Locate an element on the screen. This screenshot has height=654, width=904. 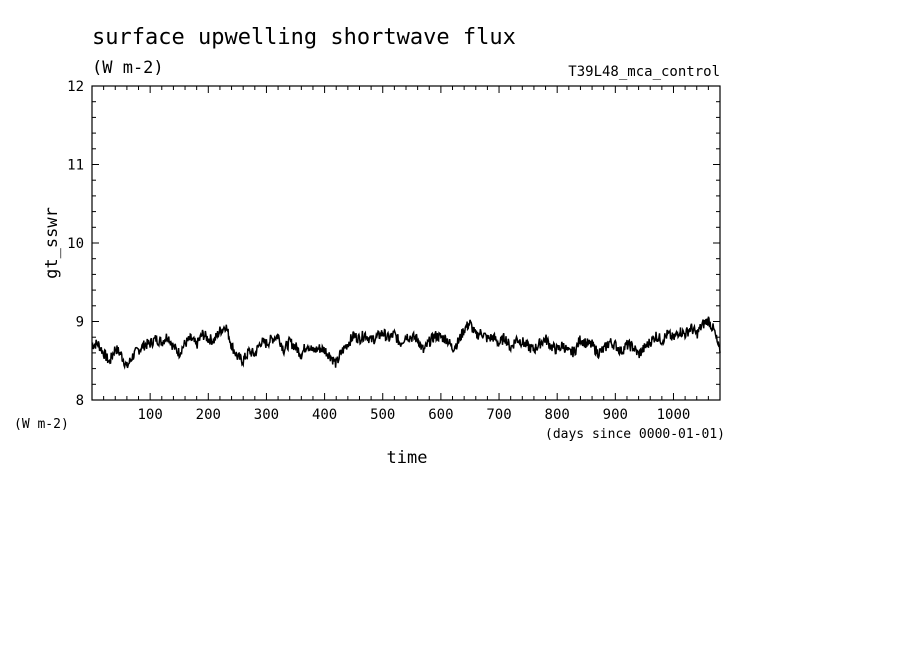
x-tick-label: 800 is located at coordinates (557, 415).